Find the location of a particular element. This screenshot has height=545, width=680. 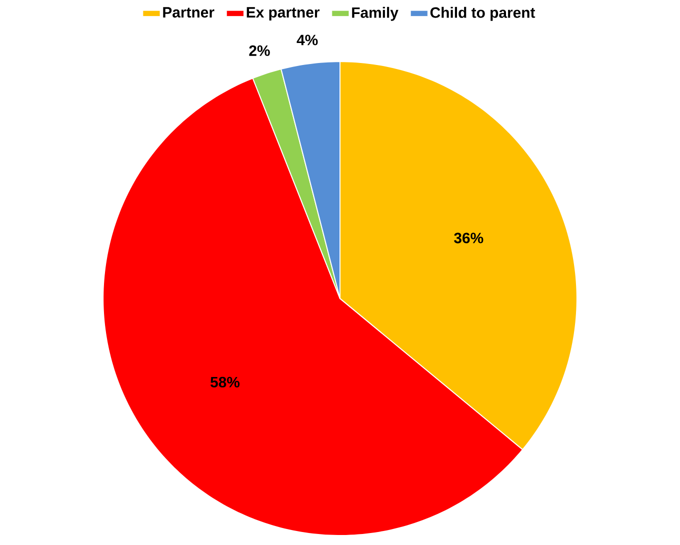

data-label: 2% is located at coordinates (259, 50).